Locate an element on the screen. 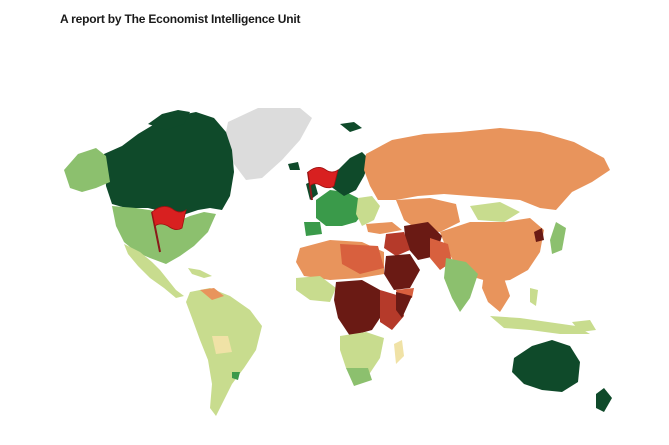  region-eastern-europe is located at coordinates (368, 211).